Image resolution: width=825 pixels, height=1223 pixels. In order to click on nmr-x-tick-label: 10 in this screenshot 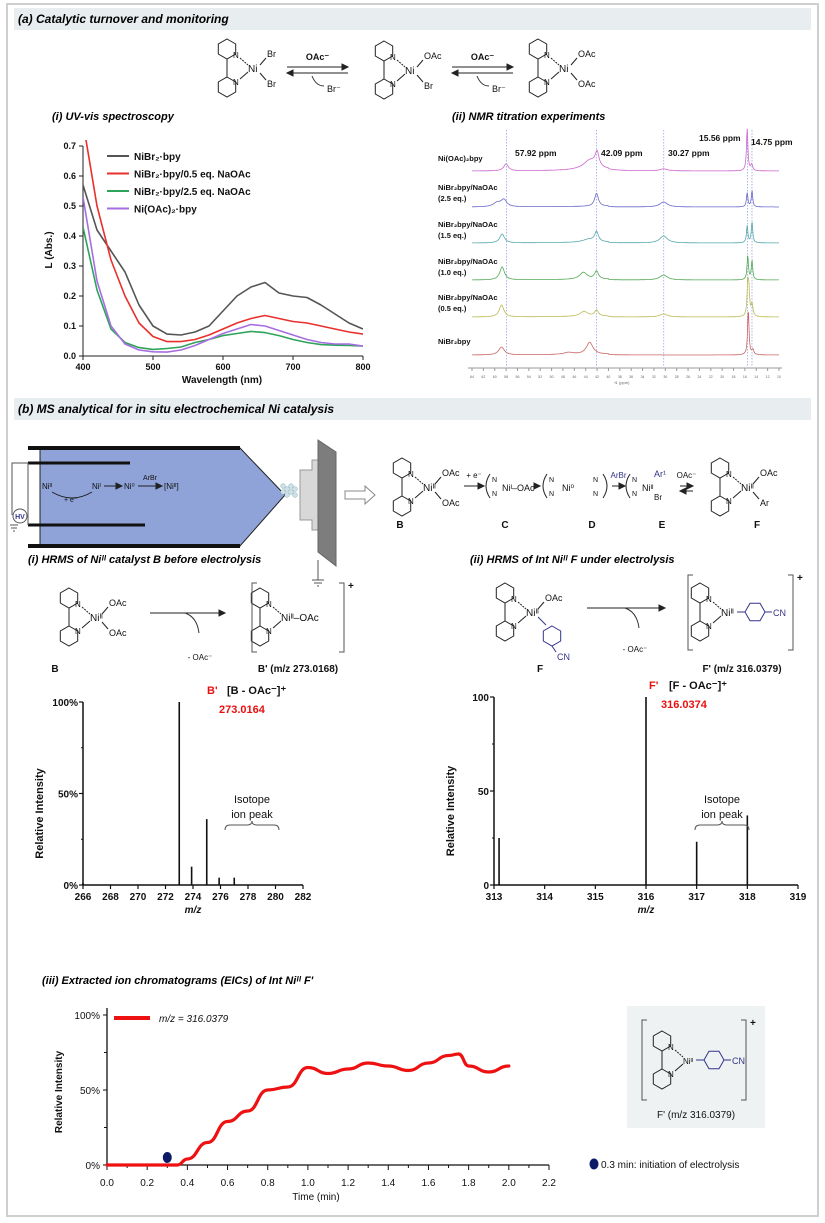, I will do `click(779, 377)`.